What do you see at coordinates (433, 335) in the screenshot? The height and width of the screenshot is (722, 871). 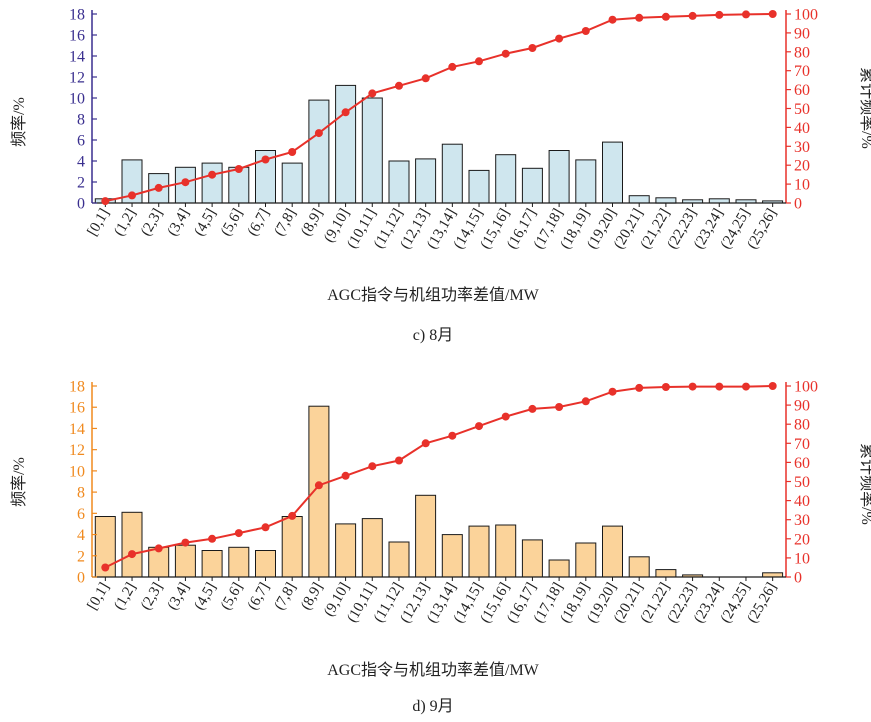 I see `chart-august-subtitle: c) 8月` at bounding box center [433, 335].